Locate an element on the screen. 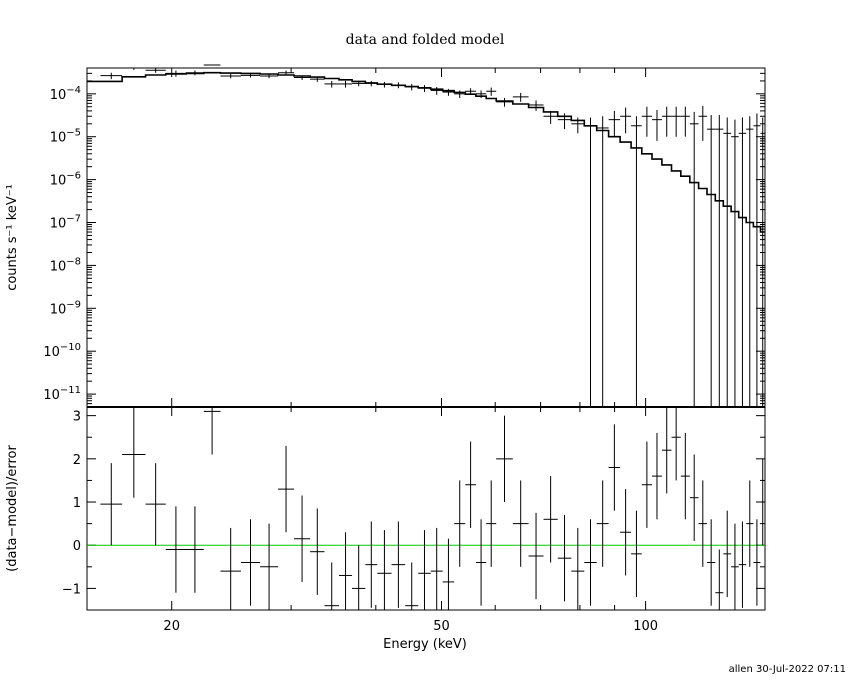 This screenshot has width=850, height=680. y-tick-label: −1 is located at coordinates (71, 589).